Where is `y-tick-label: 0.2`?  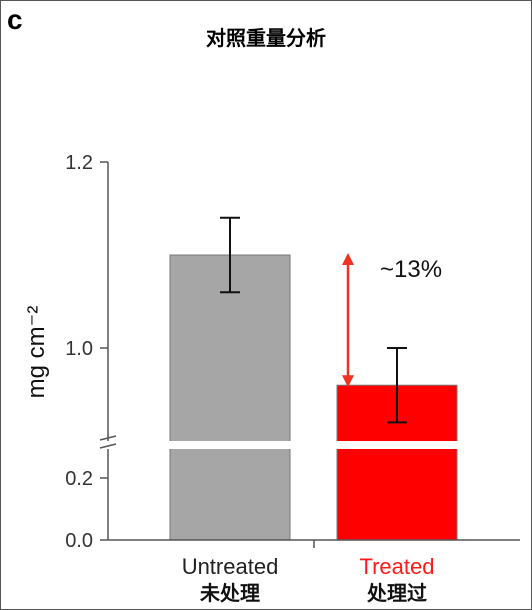
y-tick-label: 0.2 is located at coordinates (79, 479).